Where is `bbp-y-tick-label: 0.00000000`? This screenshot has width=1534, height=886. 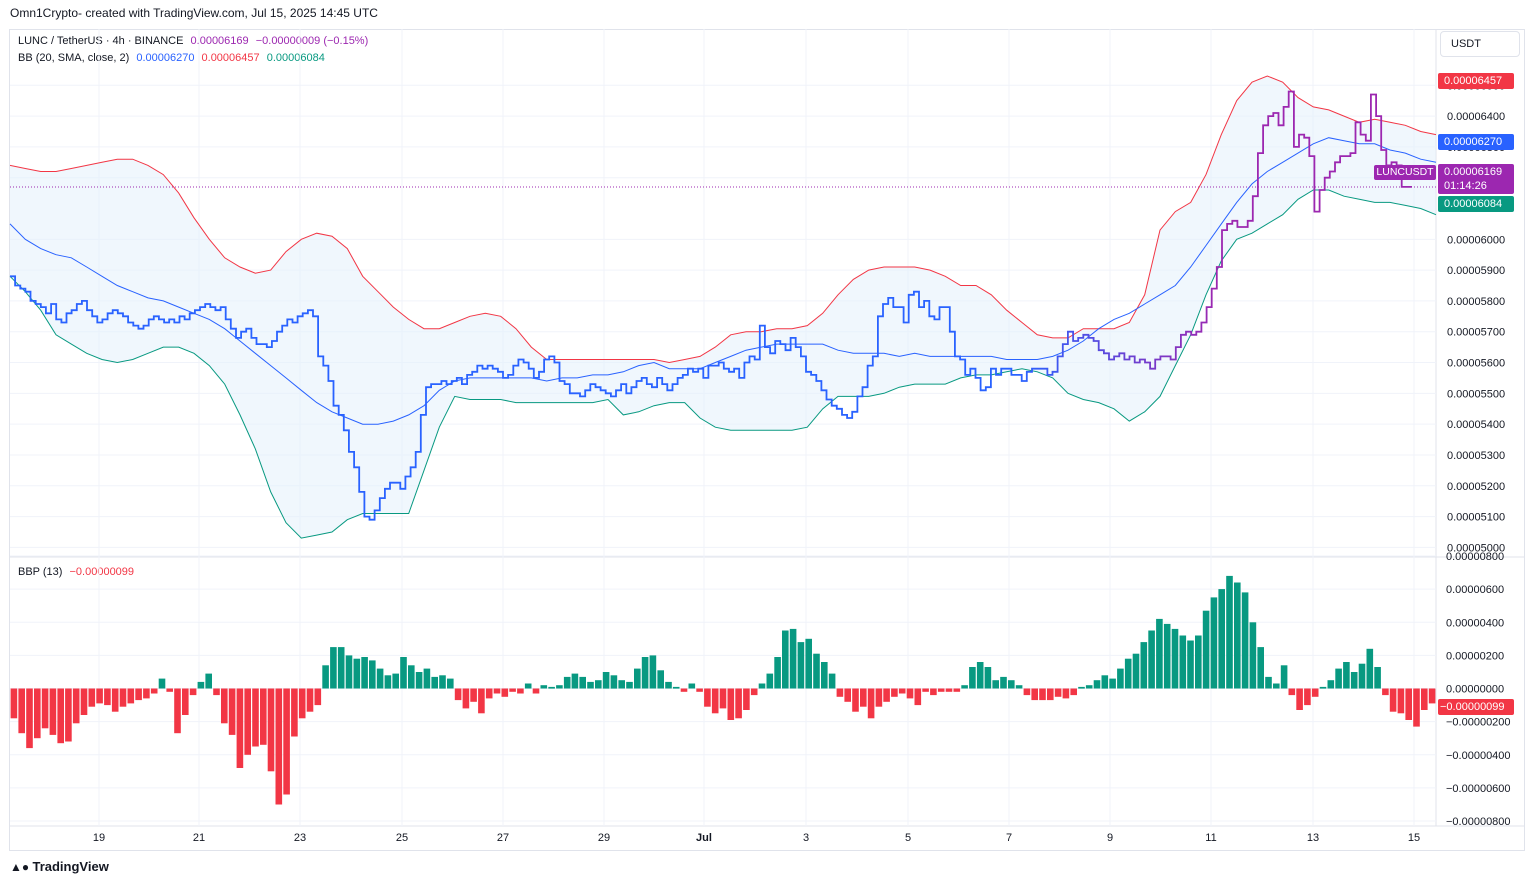
bbp-y-tick-label: 0.00000000 is located at coordinates (1475, 690).